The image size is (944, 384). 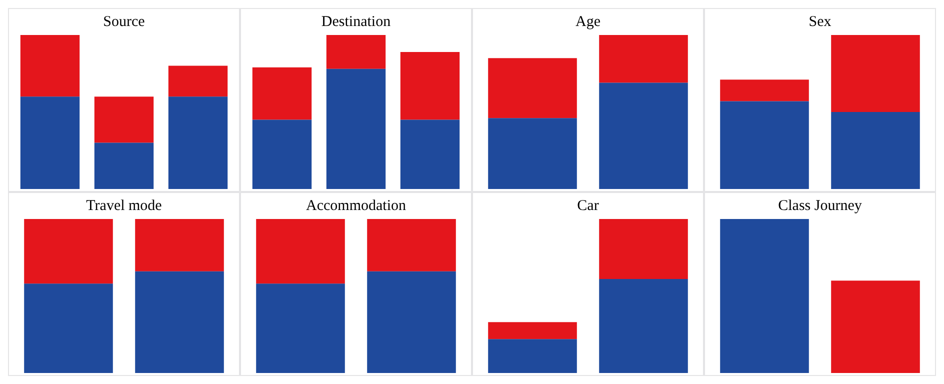 What do you see at coordinates (124, 206) in the screenshot?
I see `chart-title: Travel mode` at bounding box center [124, 206].